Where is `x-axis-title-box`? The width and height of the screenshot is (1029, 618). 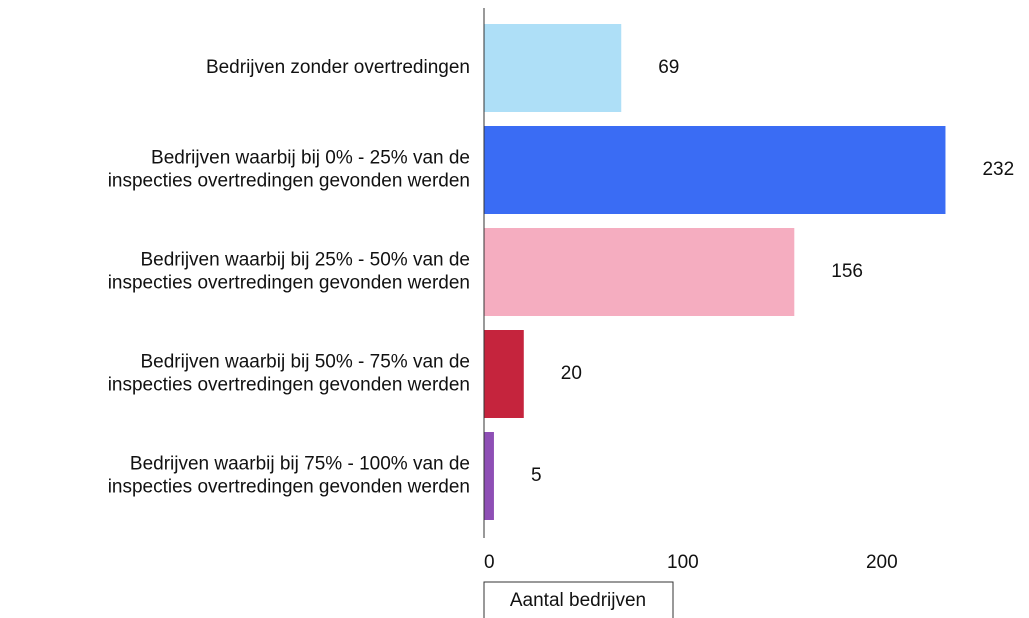 x-axis-title-box is located at coordinates (578, 599).